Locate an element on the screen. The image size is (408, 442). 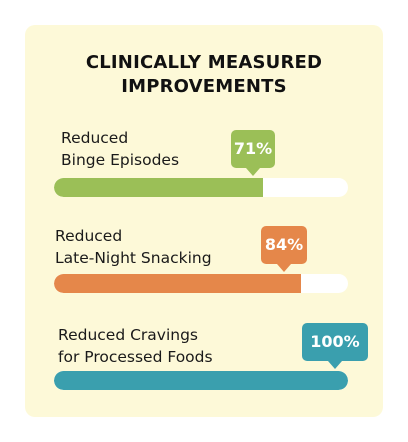
metric-label-line-2: Binge Episodes is located at coordinates (120, 160).